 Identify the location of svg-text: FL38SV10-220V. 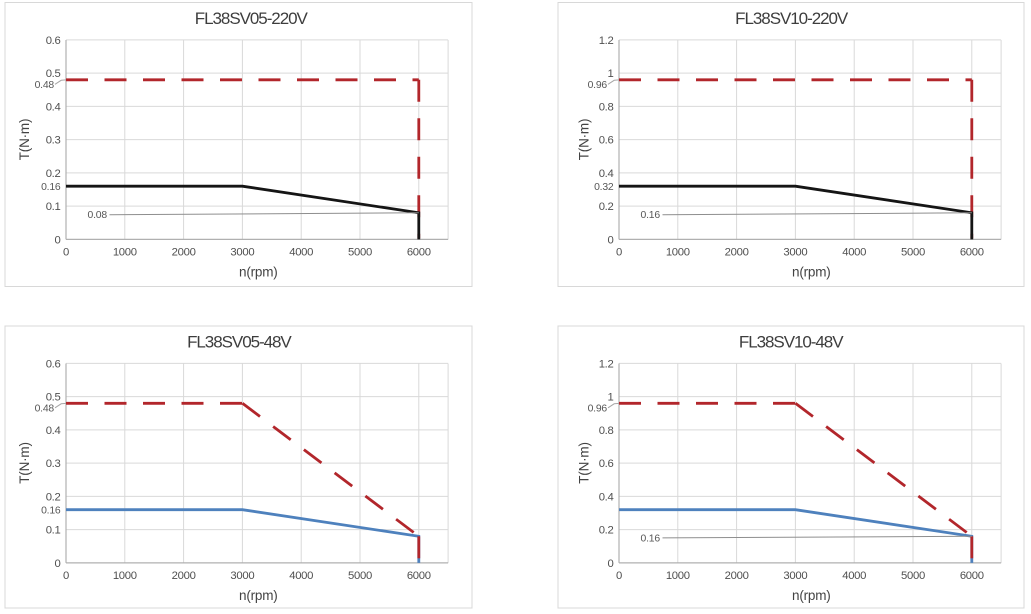
(792, 18).